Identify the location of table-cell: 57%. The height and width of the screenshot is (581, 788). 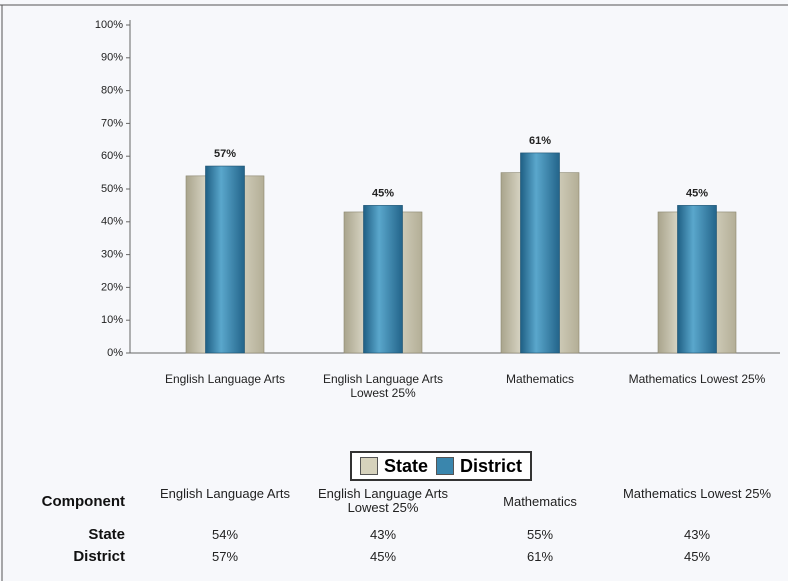
(225, 556).